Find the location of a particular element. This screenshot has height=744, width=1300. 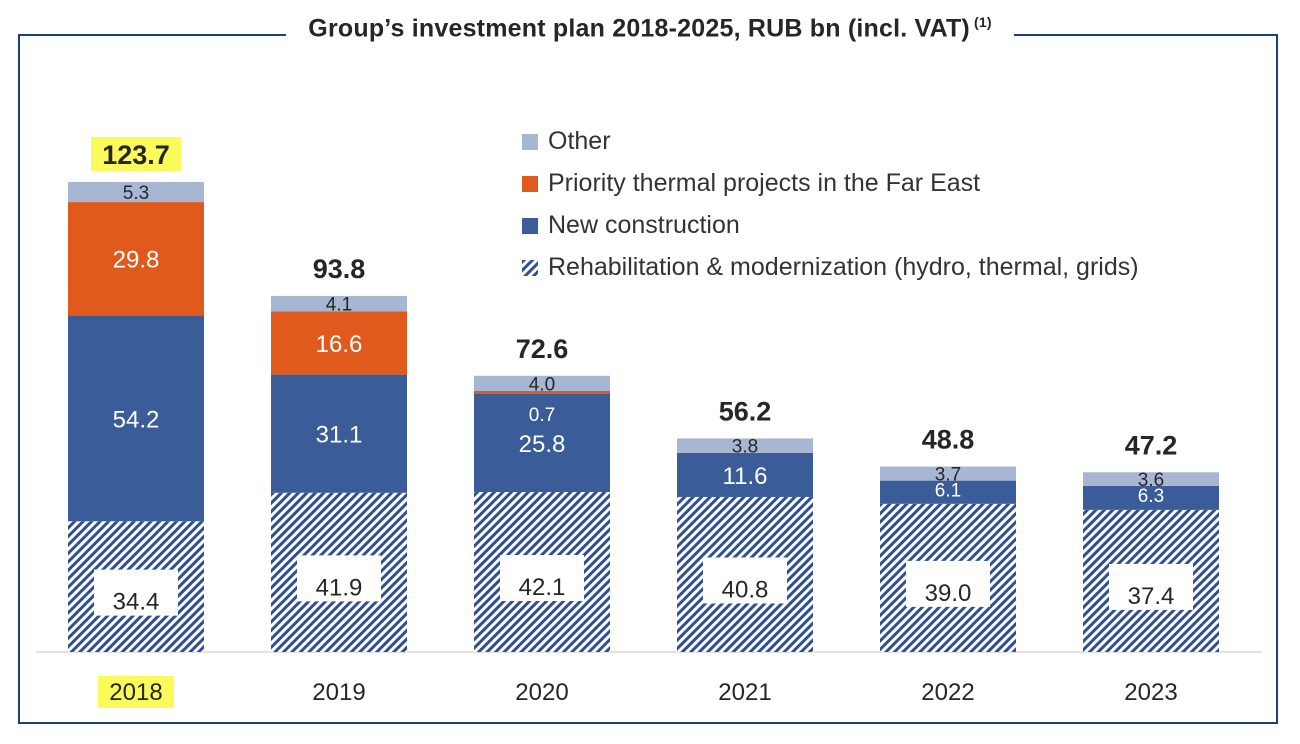

data-label-box-2023 is located at coordinates (1151, 586).